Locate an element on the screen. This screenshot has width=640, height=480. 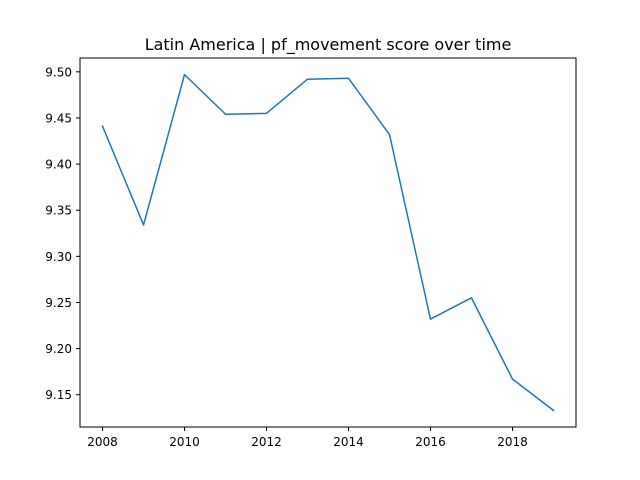
y-tick-label: 9.45 is located at coordinates (58, 118).